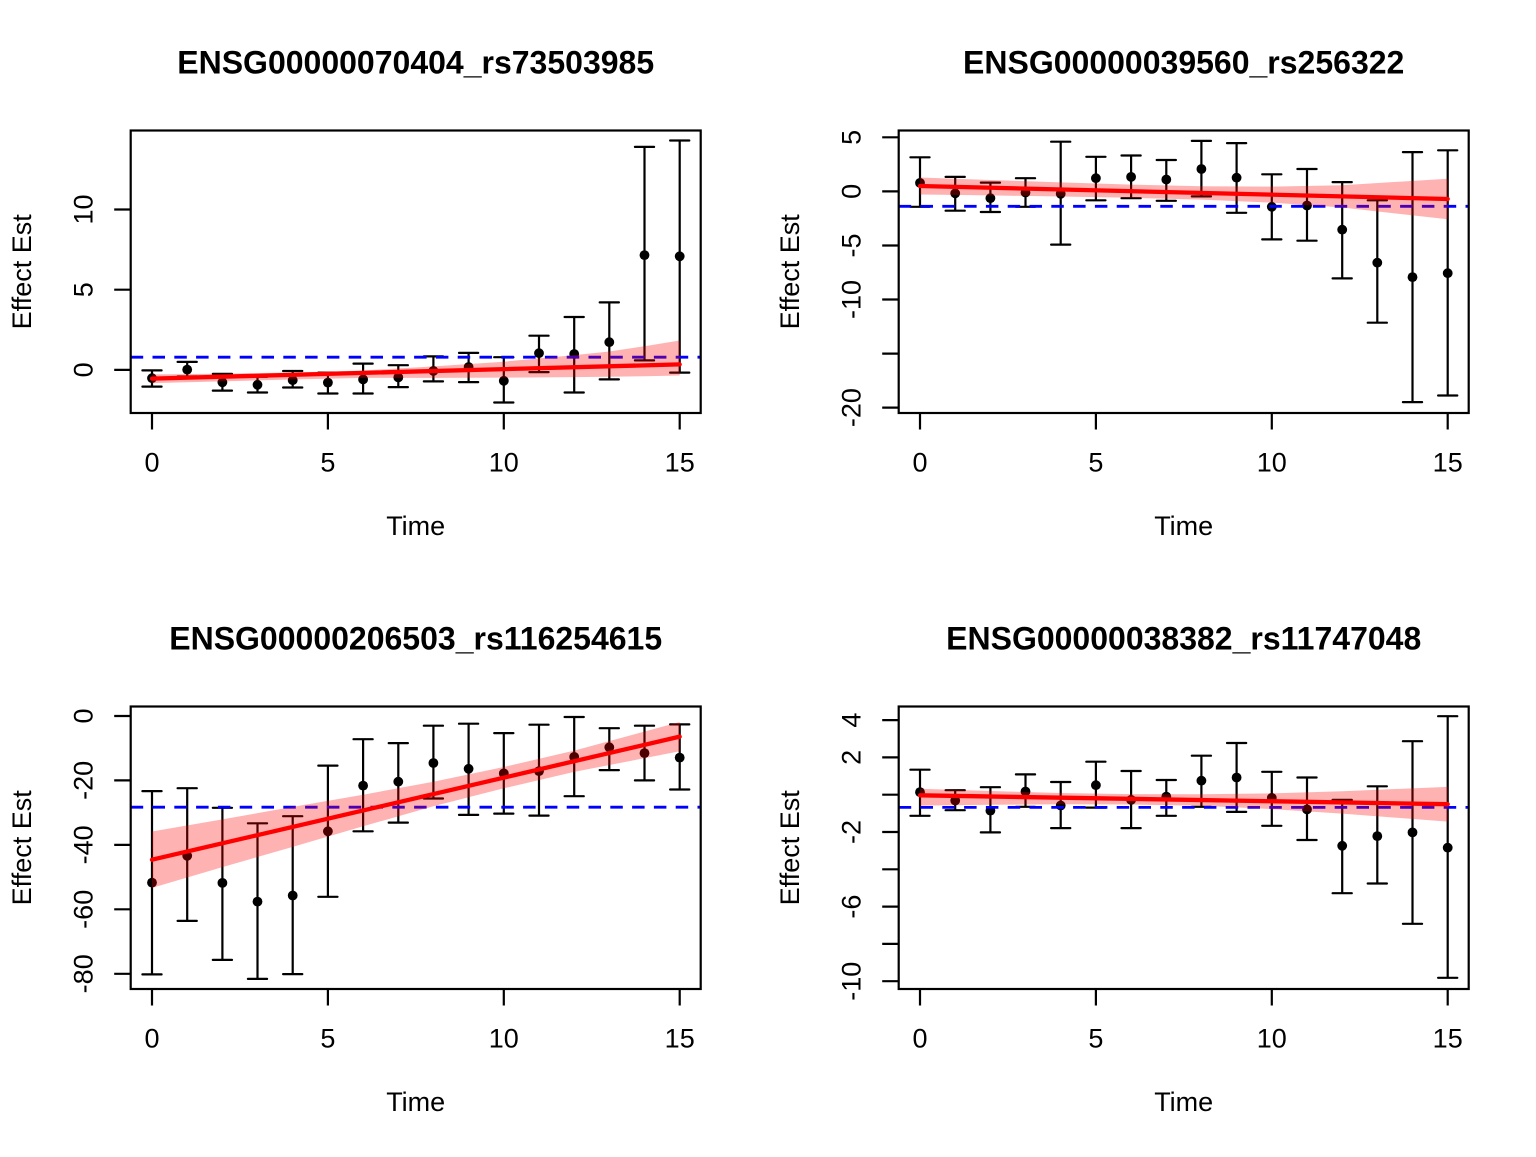 This screenshot has width=1536, height=1157. What do you see at coordinates (84, 844) in the screenshot?
I see `svg-text: -40` at bounding box center [84, 844].